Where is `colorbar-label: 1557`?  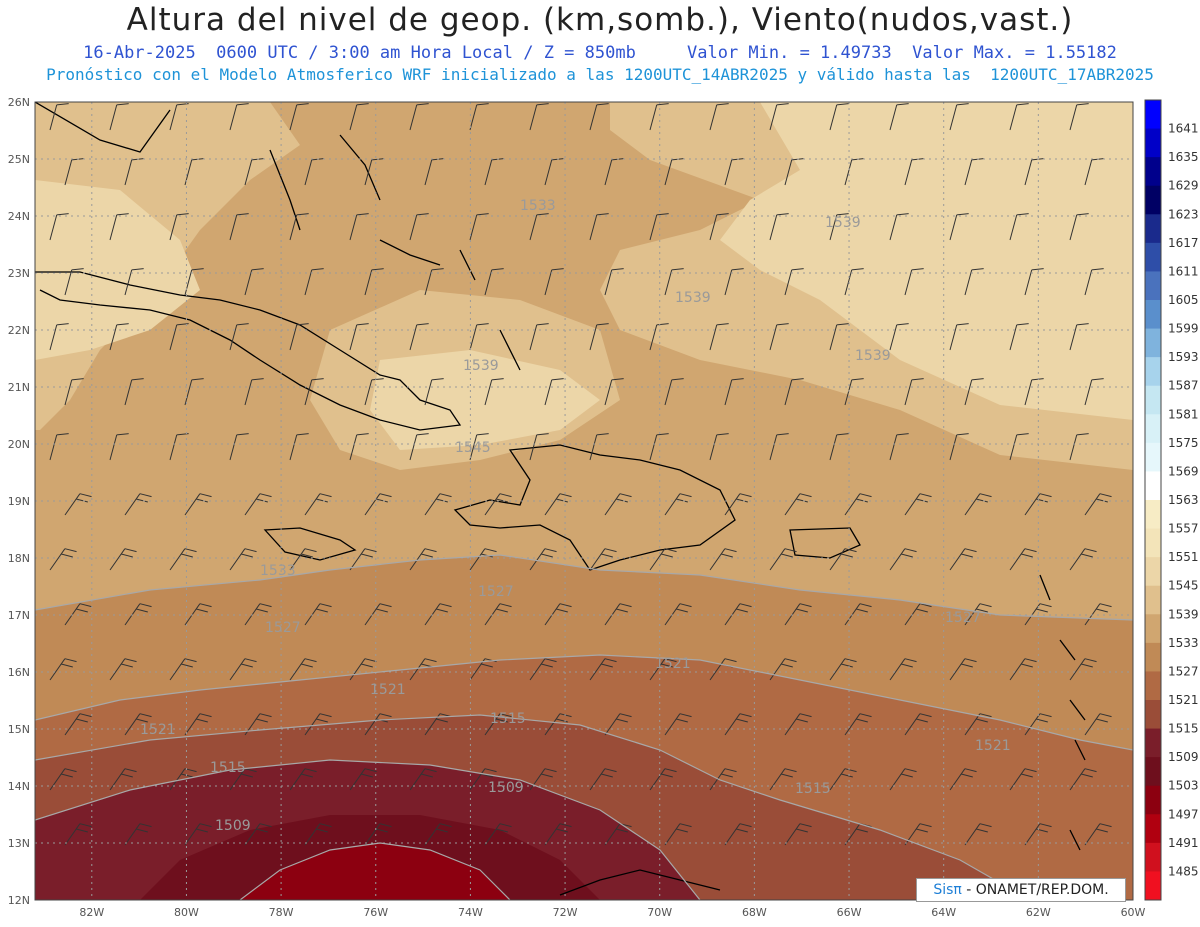 colorbar-label: 1557 is located at coordinates (1183, 529).